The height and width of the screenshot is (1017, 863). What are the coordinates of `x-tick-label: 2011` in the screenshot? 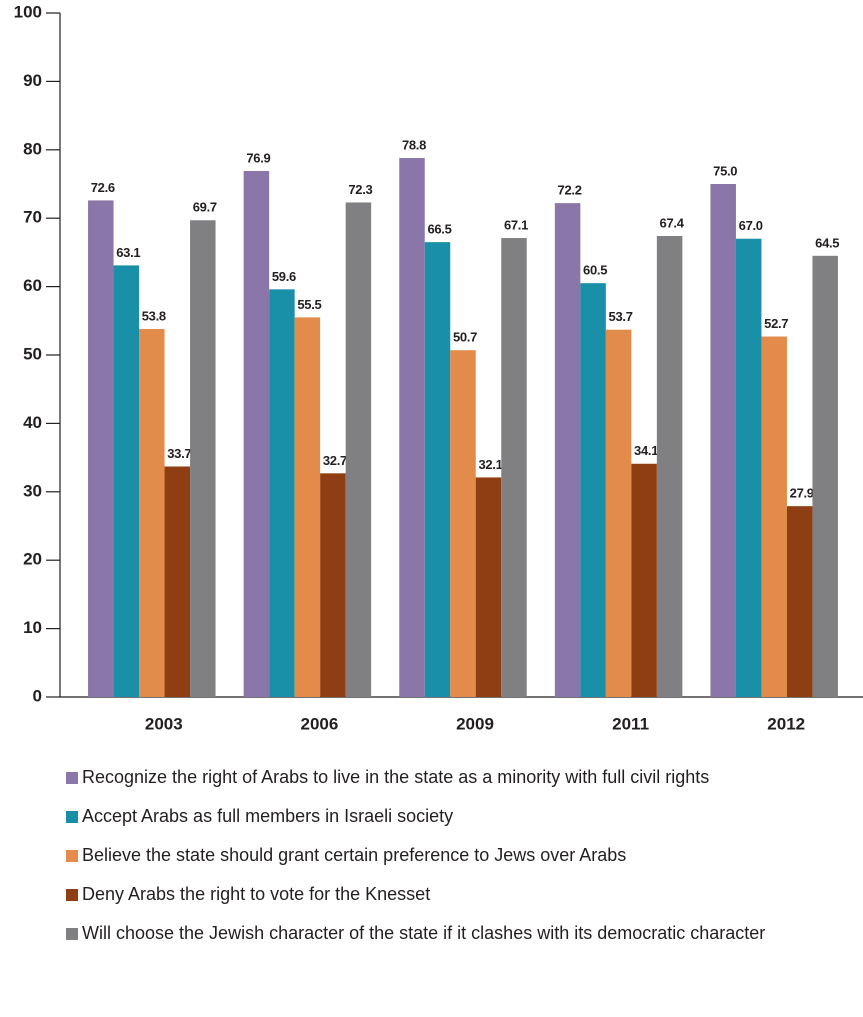 It's located at (630, 723).